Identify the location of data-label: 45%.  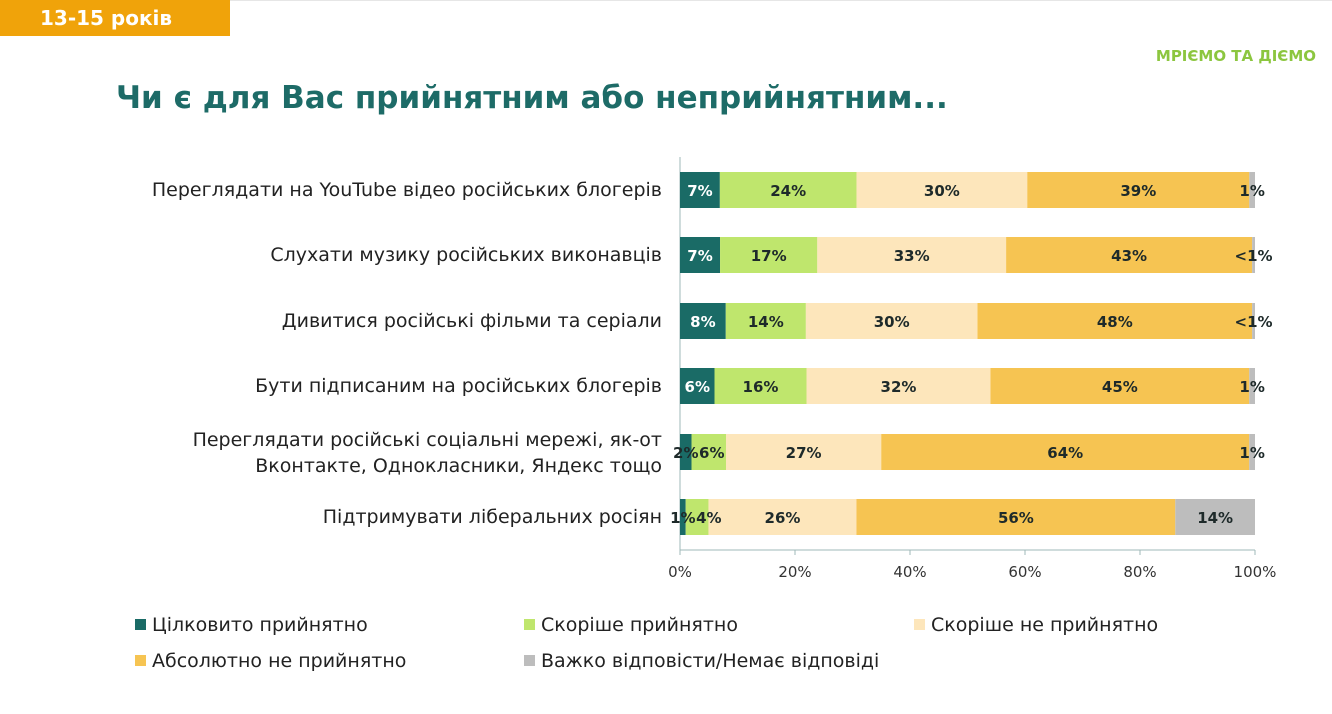
(1120, 387).